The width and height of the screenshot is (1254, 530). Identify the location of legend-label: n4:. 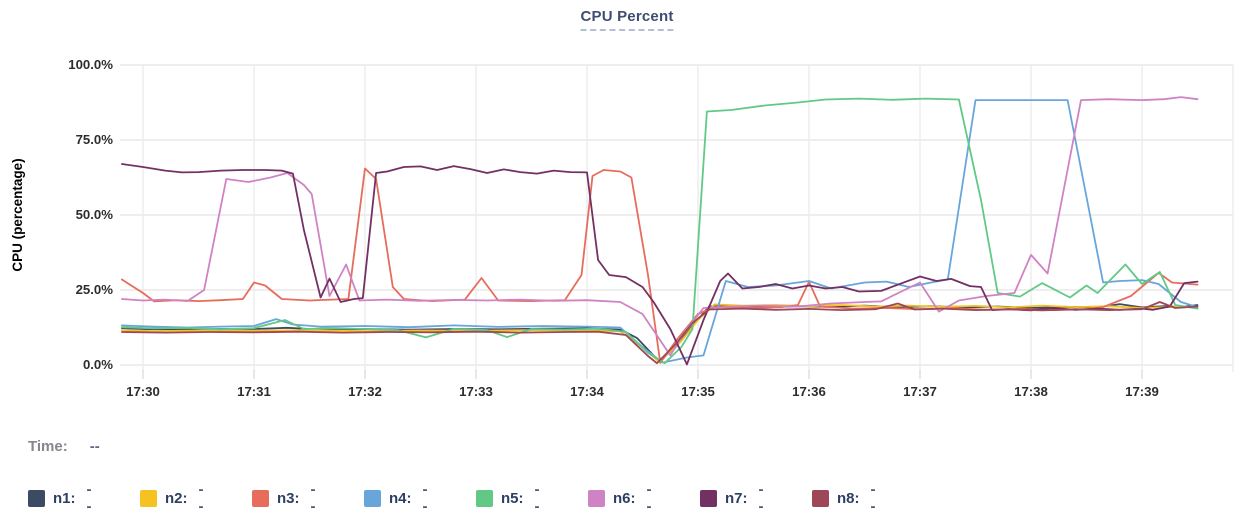
(400, 498).